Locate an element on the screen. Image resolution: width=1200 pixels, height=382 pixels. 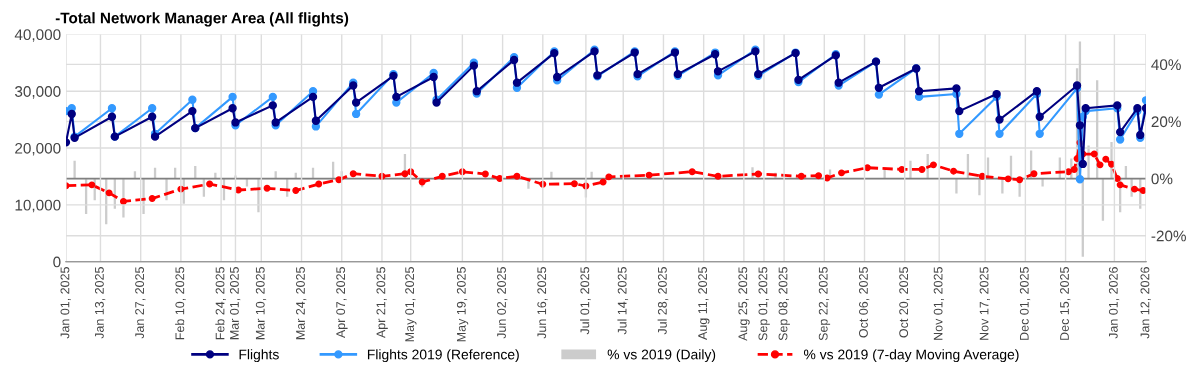
x-tick-label: Jan 27, 2025 is located at coordinates (140, 303).